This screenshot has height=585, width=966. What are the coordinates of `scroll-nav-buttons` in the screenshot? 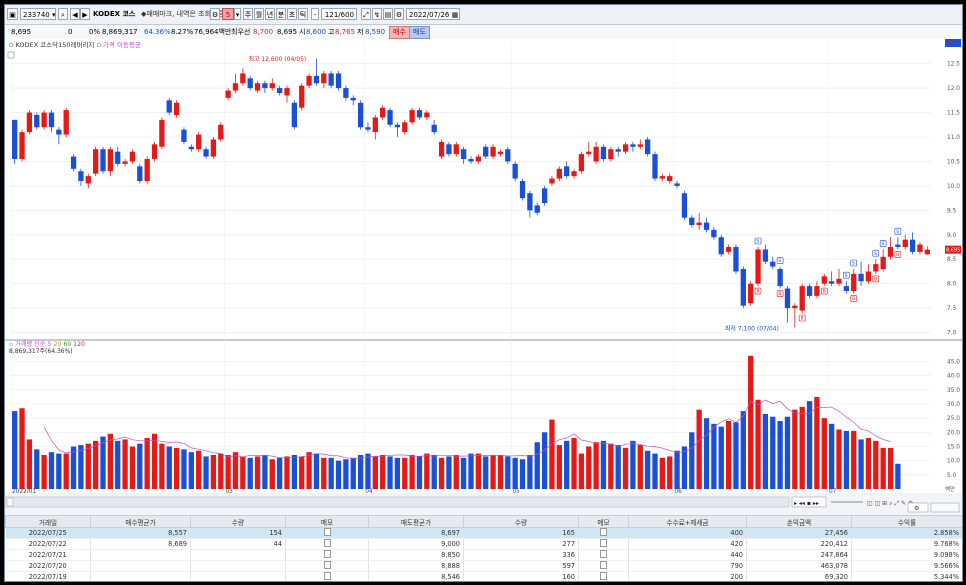 It's located at (809, 502).